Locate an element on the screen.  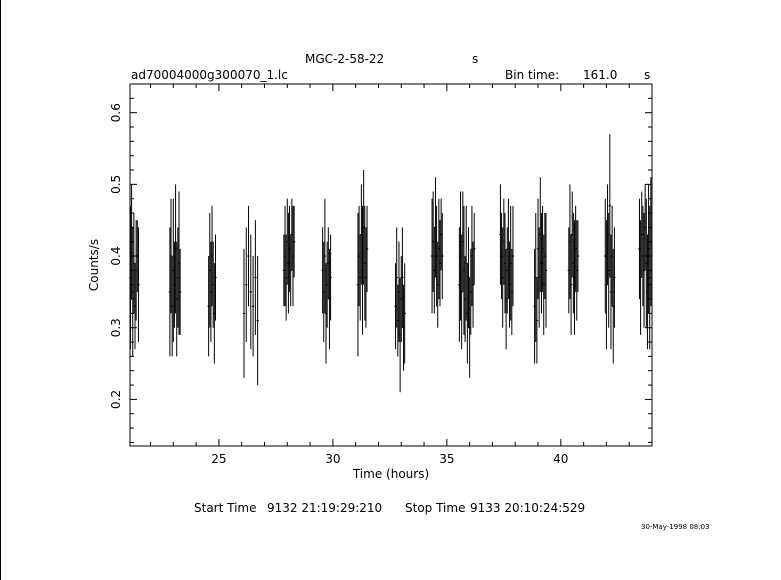
y-tick-label: 0.4 is located at coordinates (116, 255).